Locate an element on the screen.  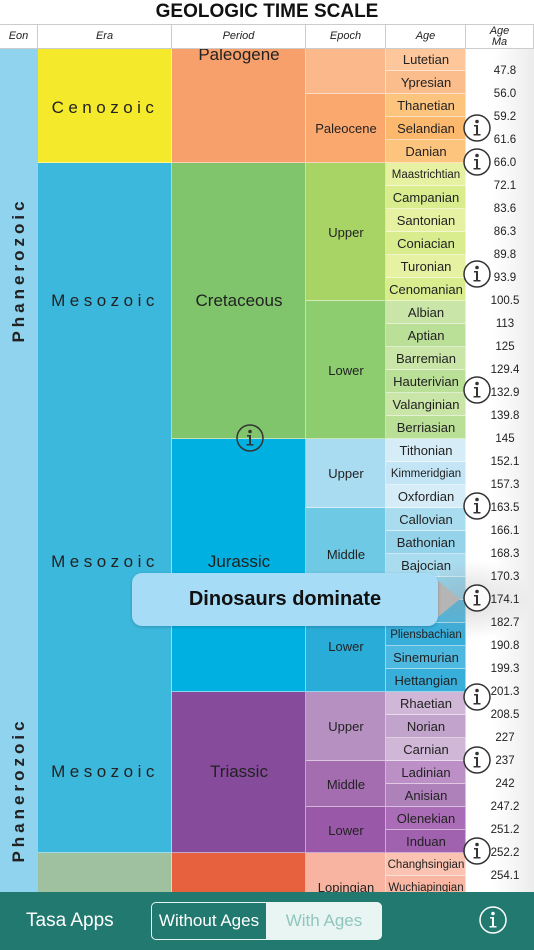
age-ma-label: 132.9 is located at coordinates (505, 393).